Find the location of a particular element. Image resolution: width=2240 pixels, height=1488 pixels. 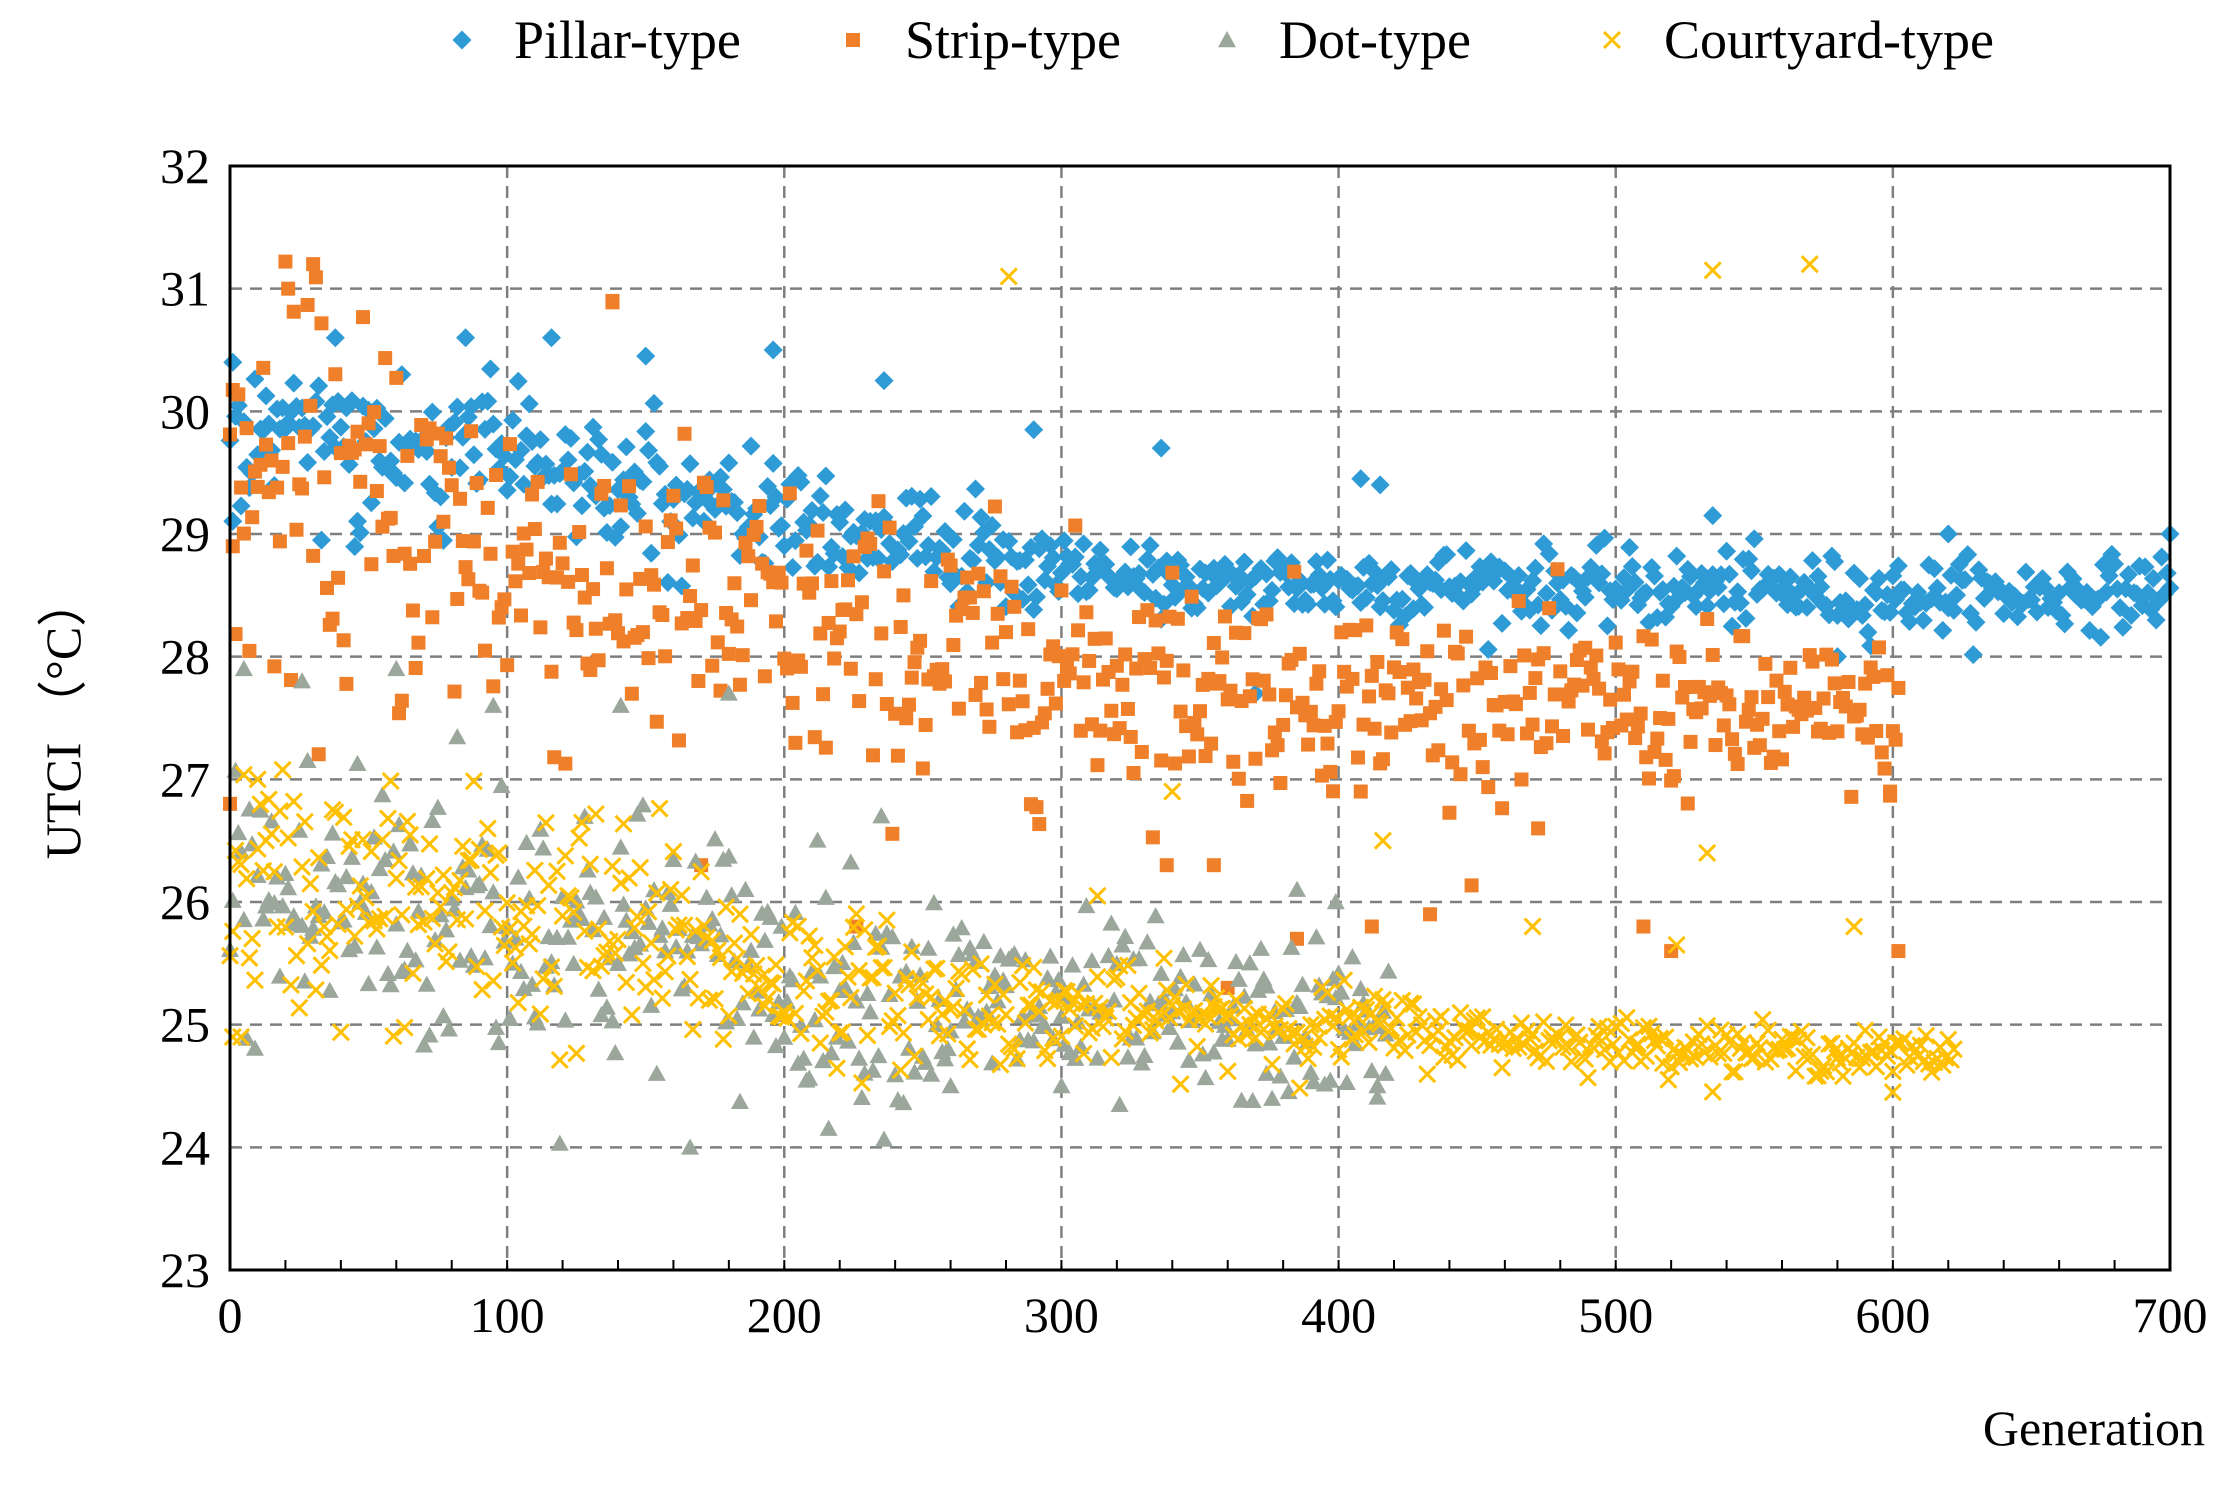

y-tick-label: 24 is located at coordinates (185, 1147).